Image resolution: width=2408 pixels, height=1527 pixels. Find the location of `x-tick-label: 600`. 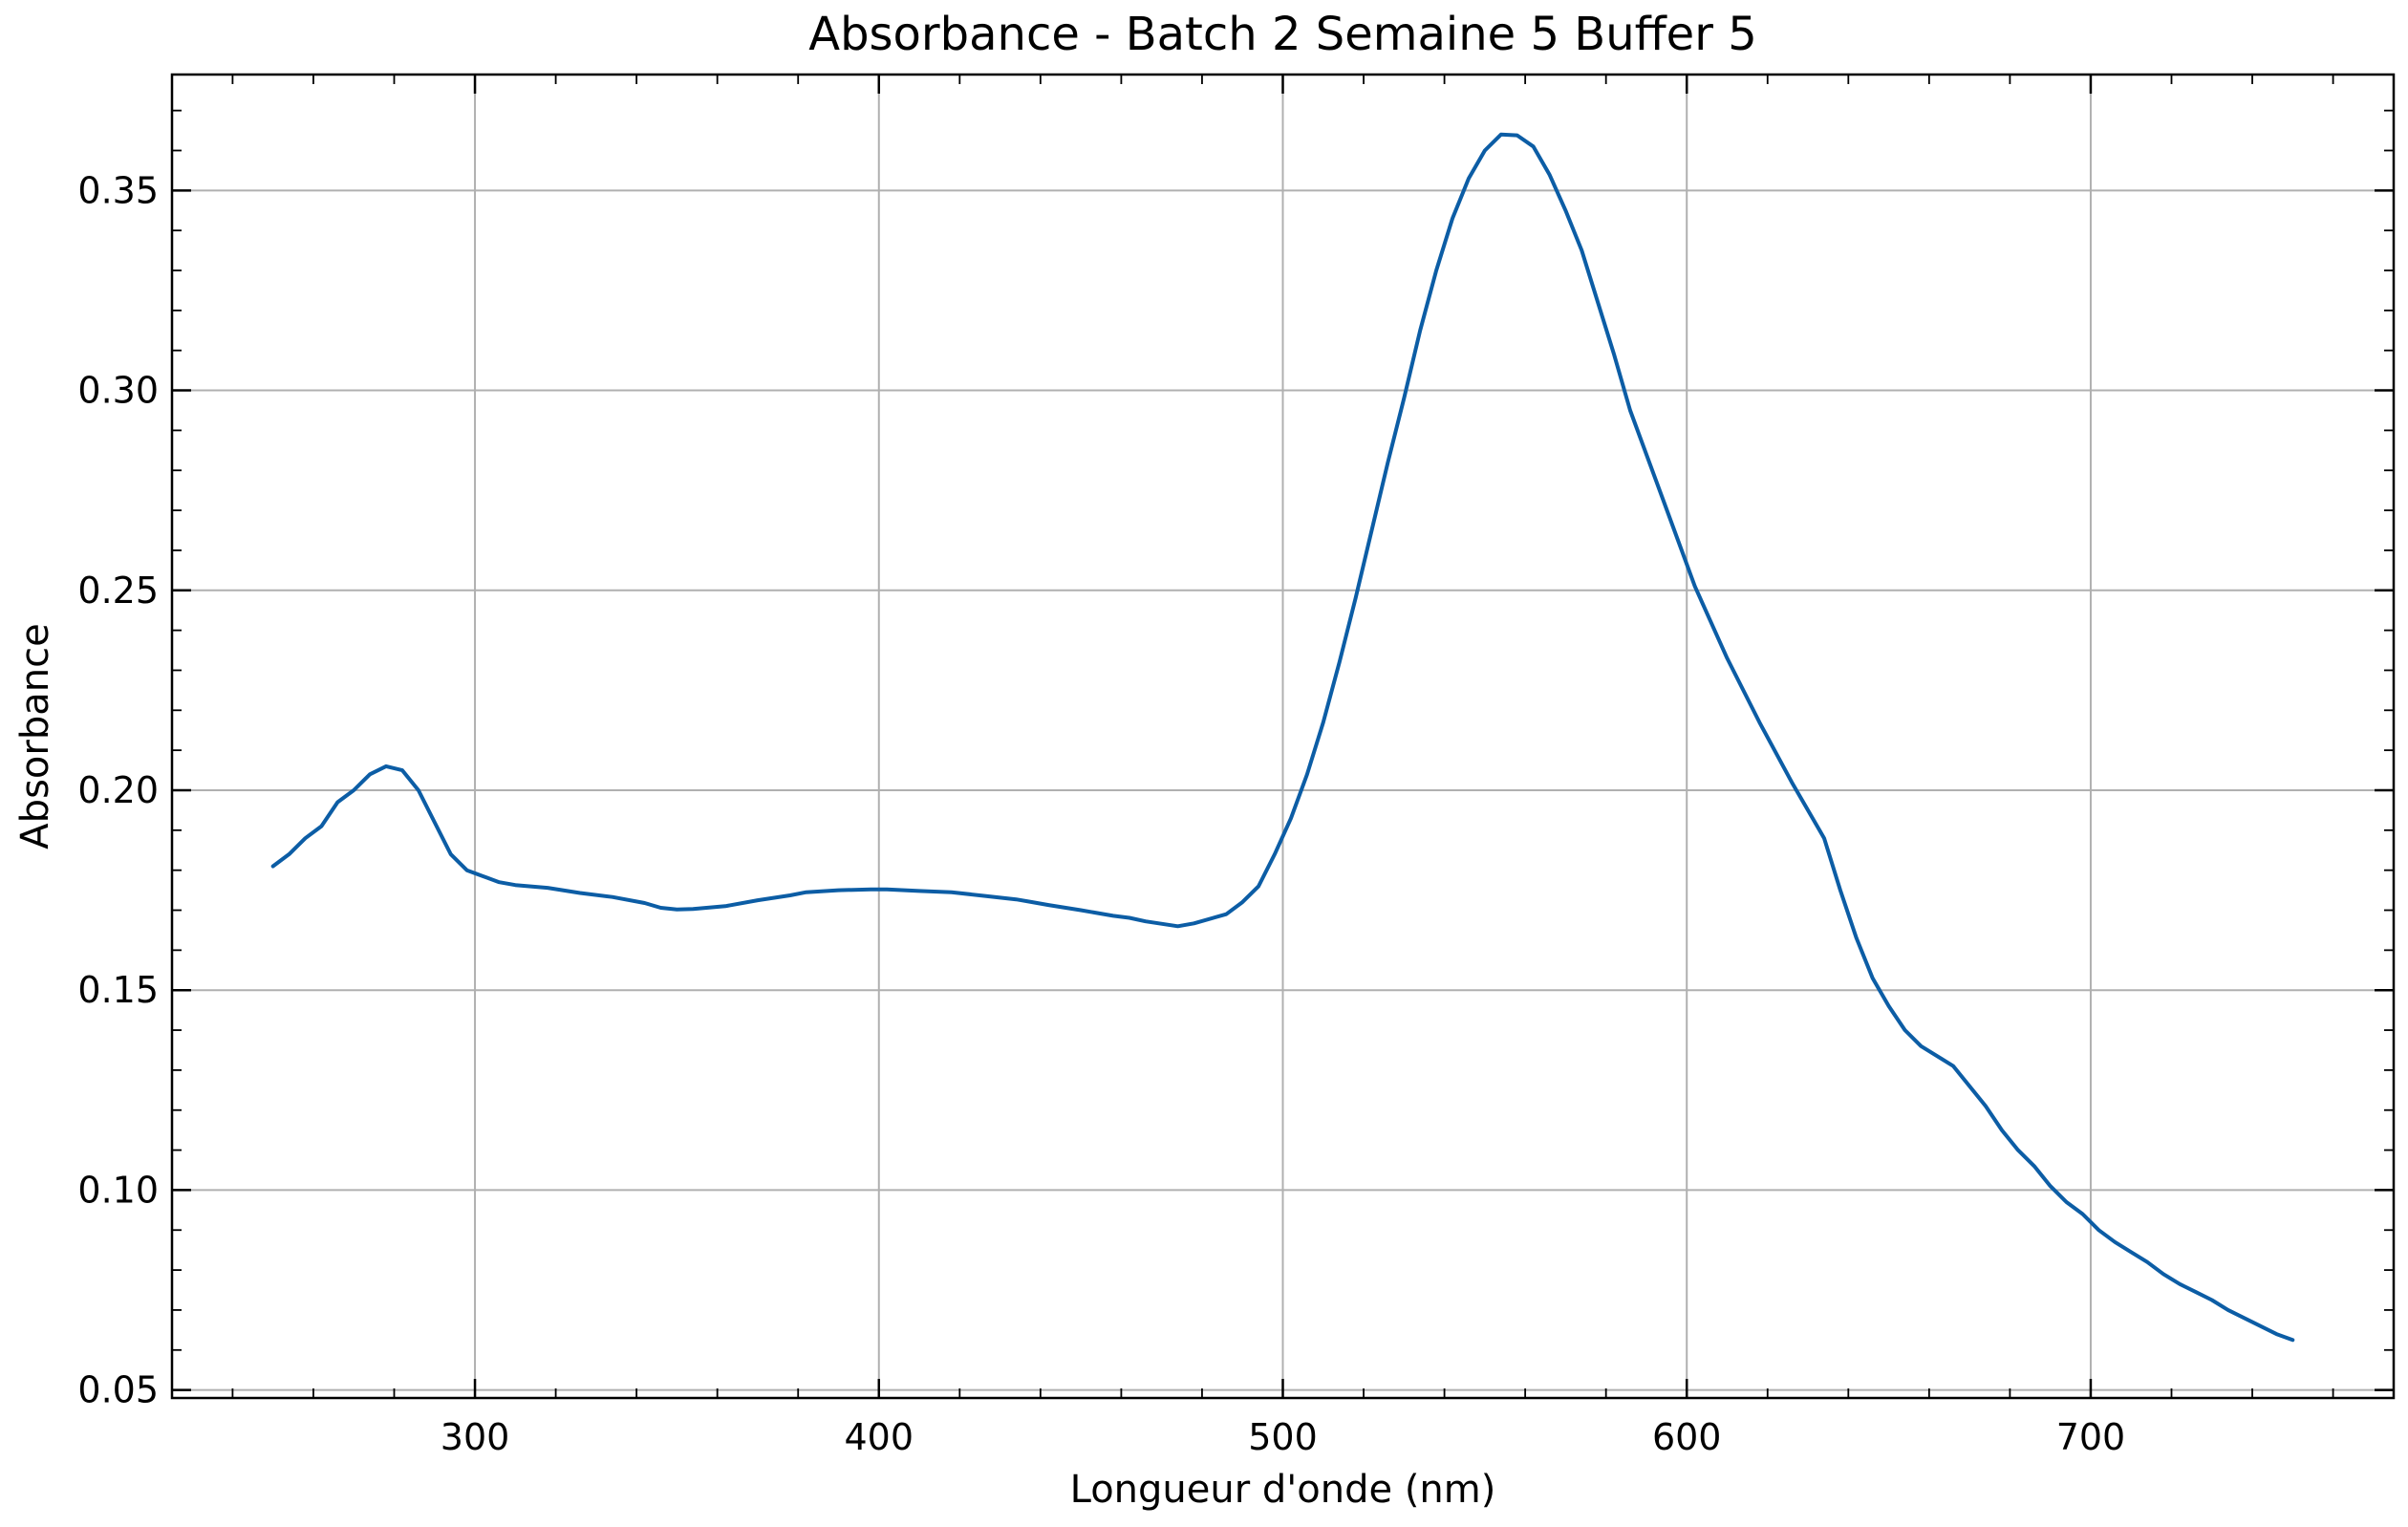

x-tick-label: 600 is located at coordinates (1687, 1437).